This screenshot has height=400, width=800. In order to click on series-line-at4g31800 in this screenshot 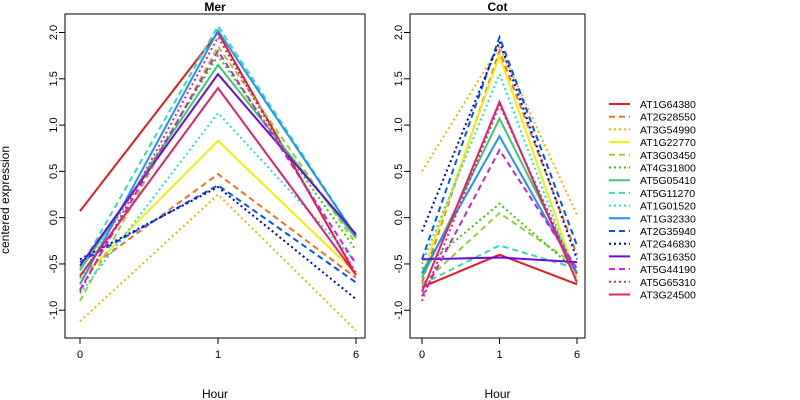, I will do `click(499, 237)`.